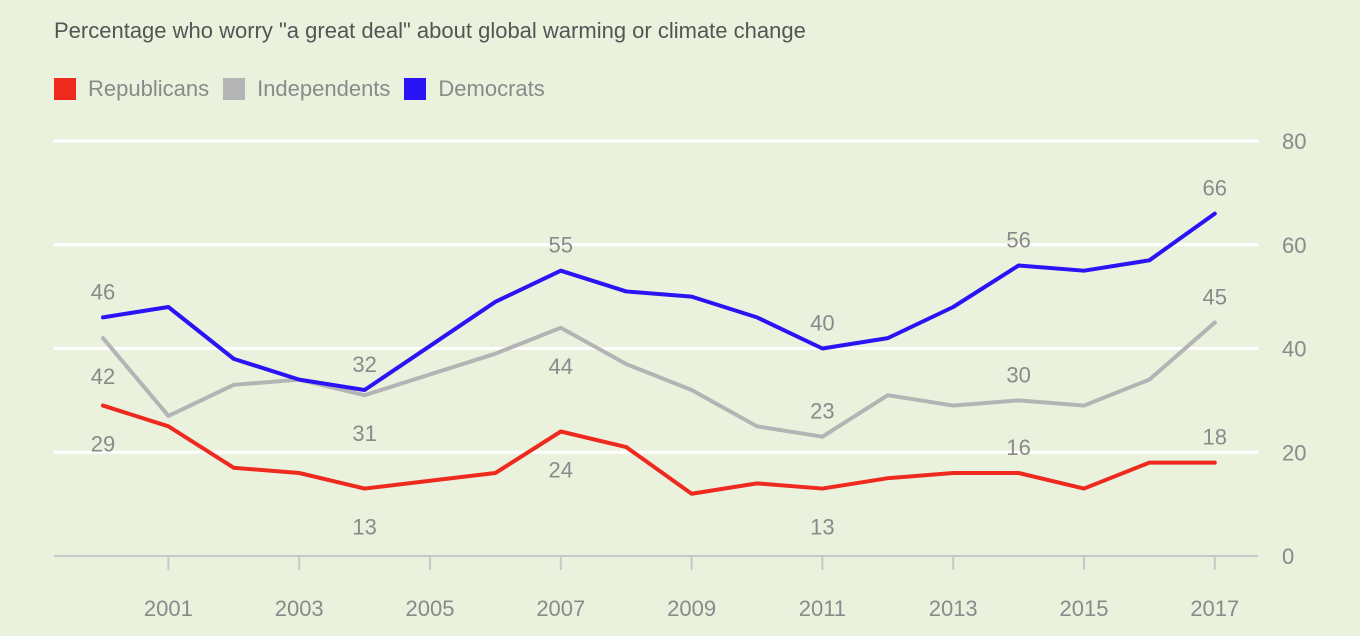 This screenshot has height=636, width=1360. Describe the element at coordinates (299, 473) in the screenshot. I see `data-point-republicans-2003` at that location.